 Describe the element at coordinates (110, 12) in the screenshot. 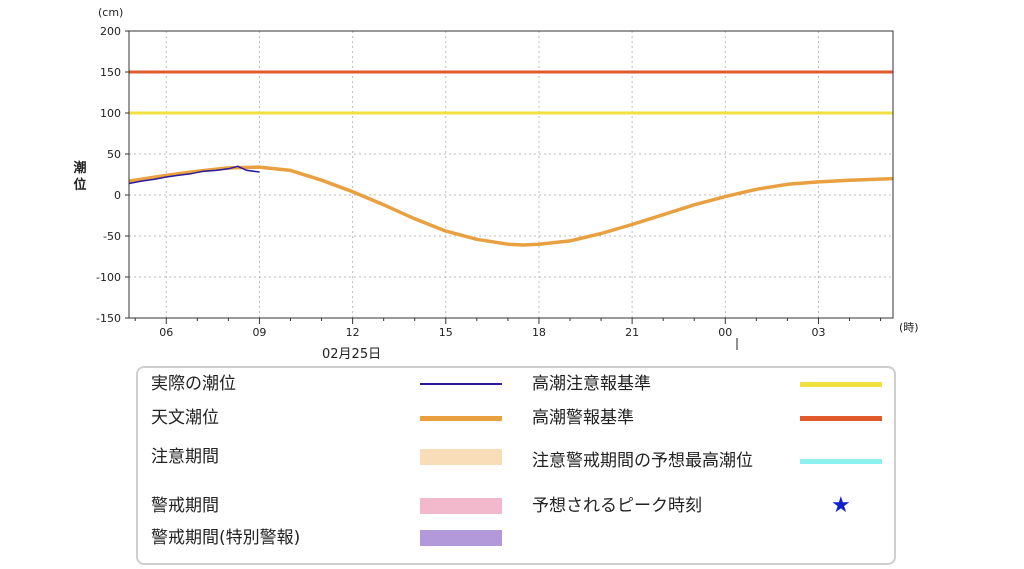

I see `y-unit-label: (cm)` at that location.